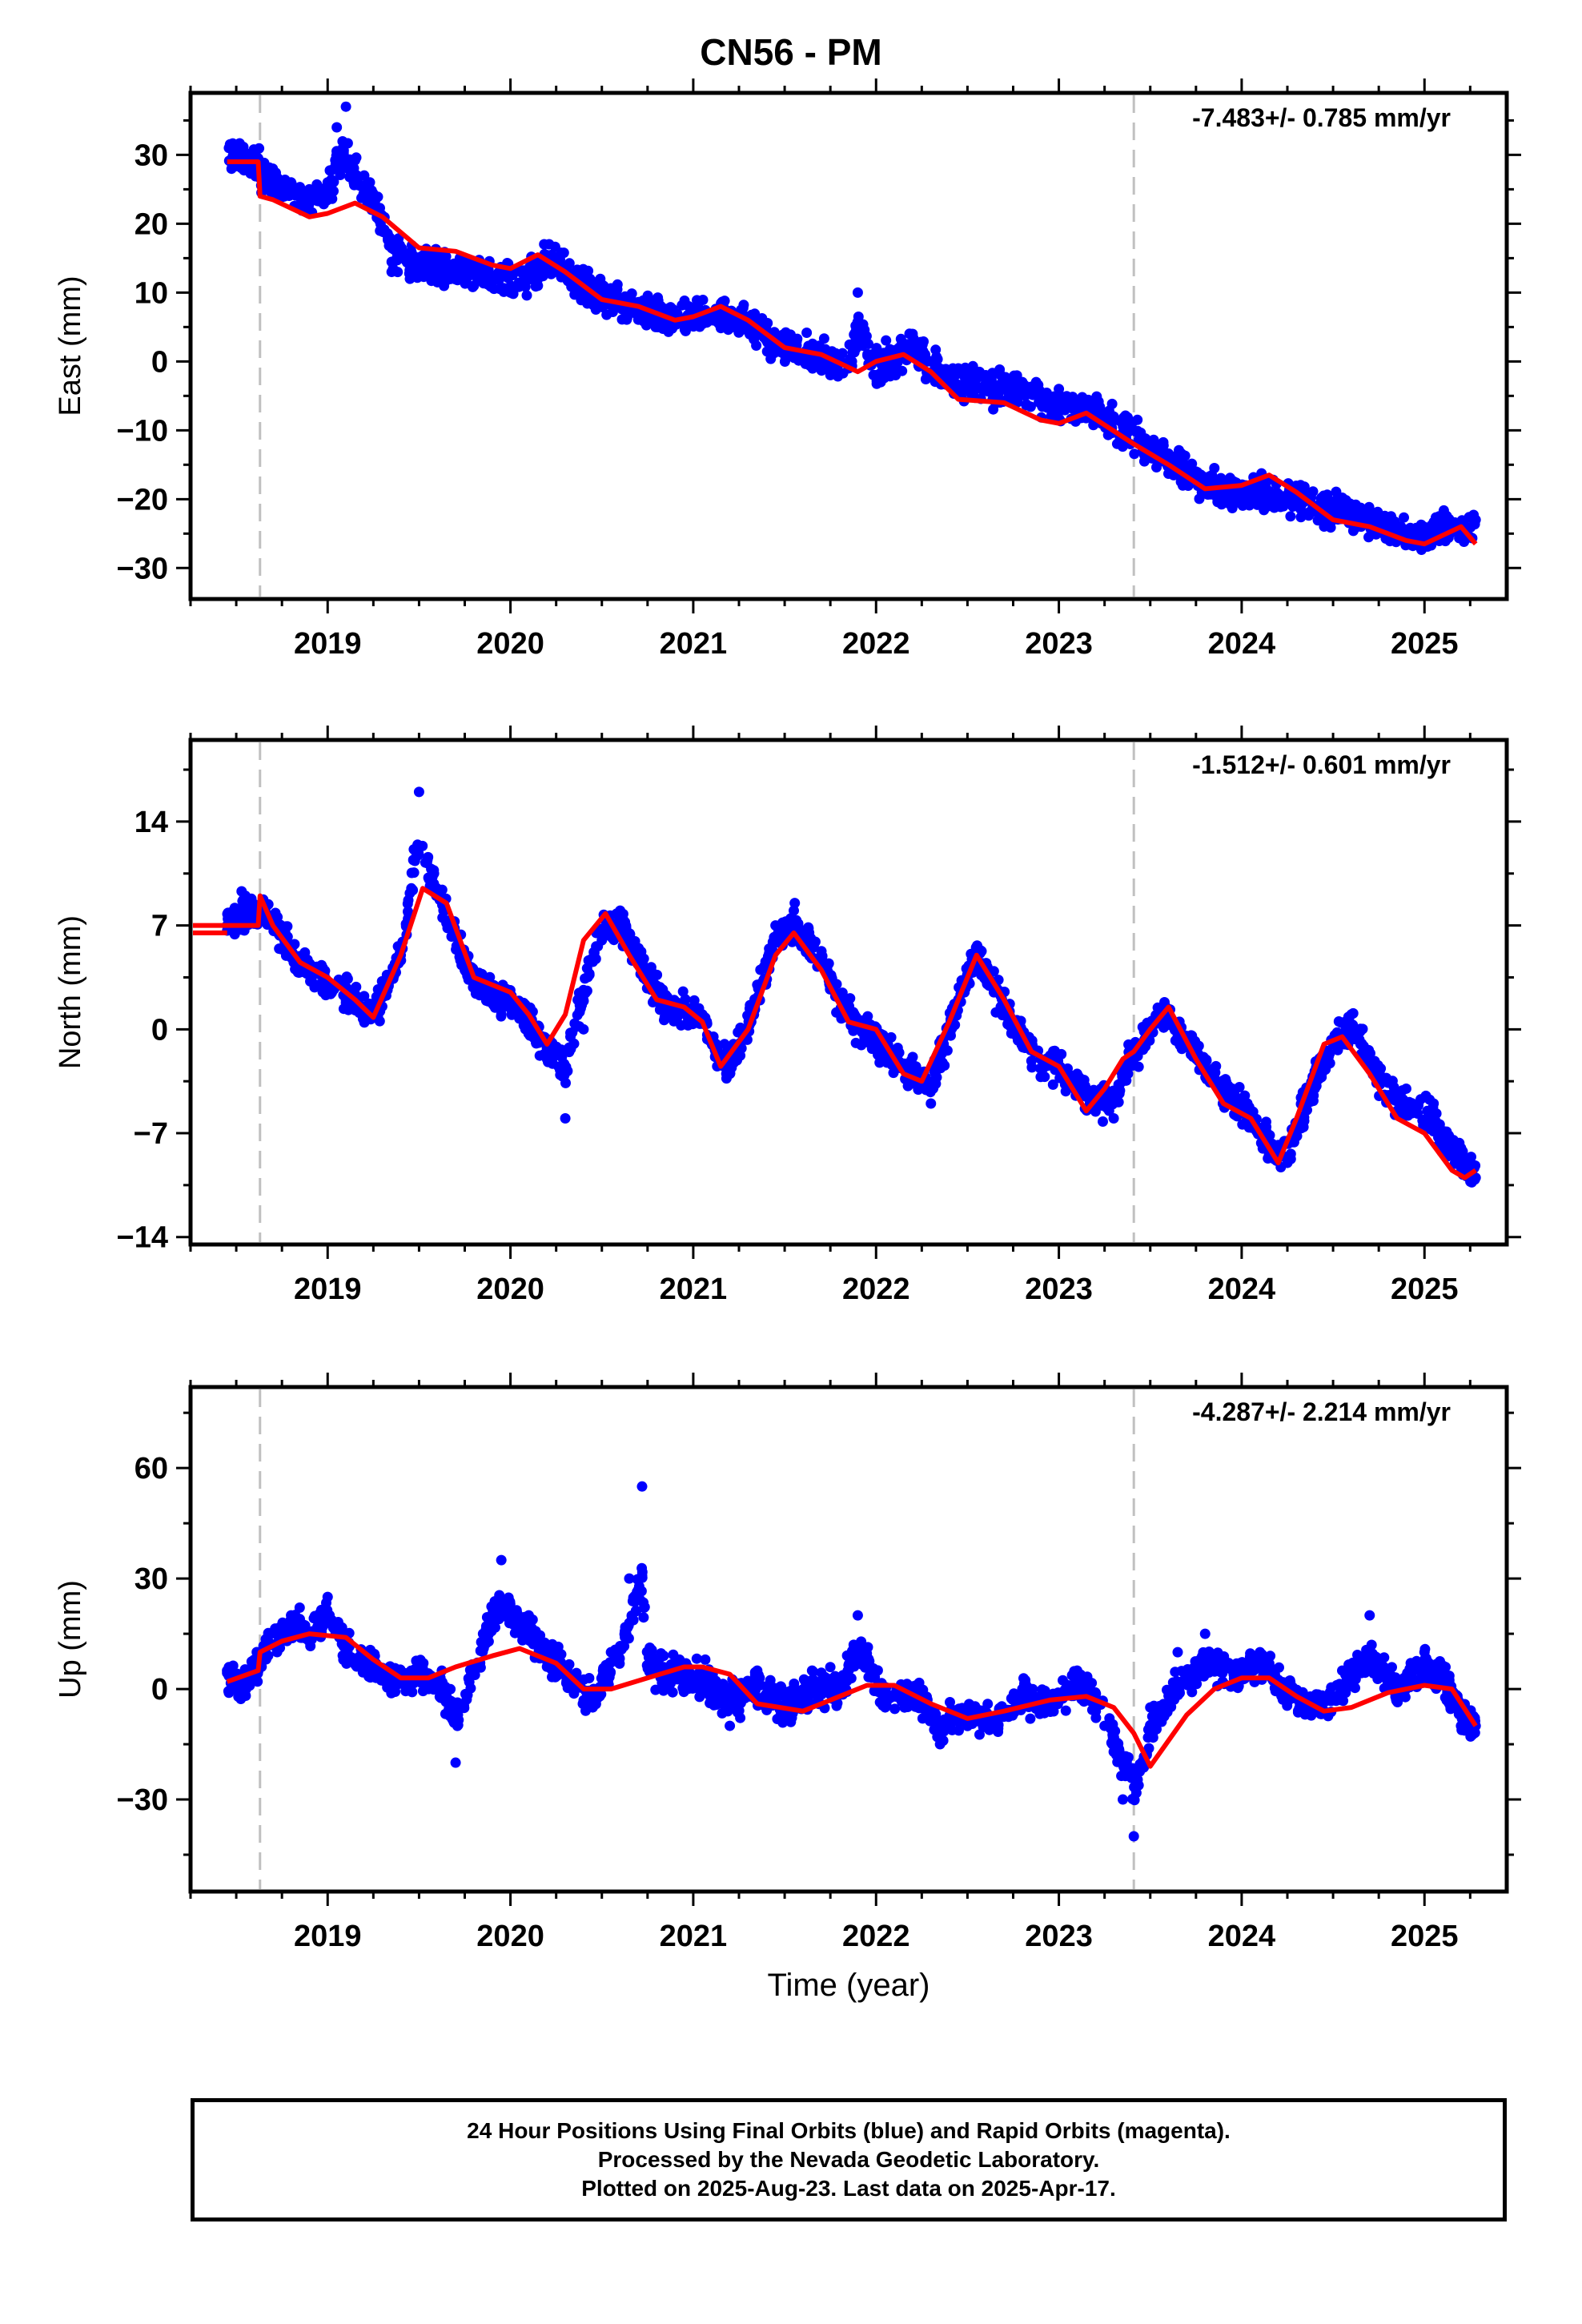 The width and height of the screenshot is (1582, 2324). Describe the element at coordinates (852, 353) in the screenshot. I see `model-fit-line` at that location.